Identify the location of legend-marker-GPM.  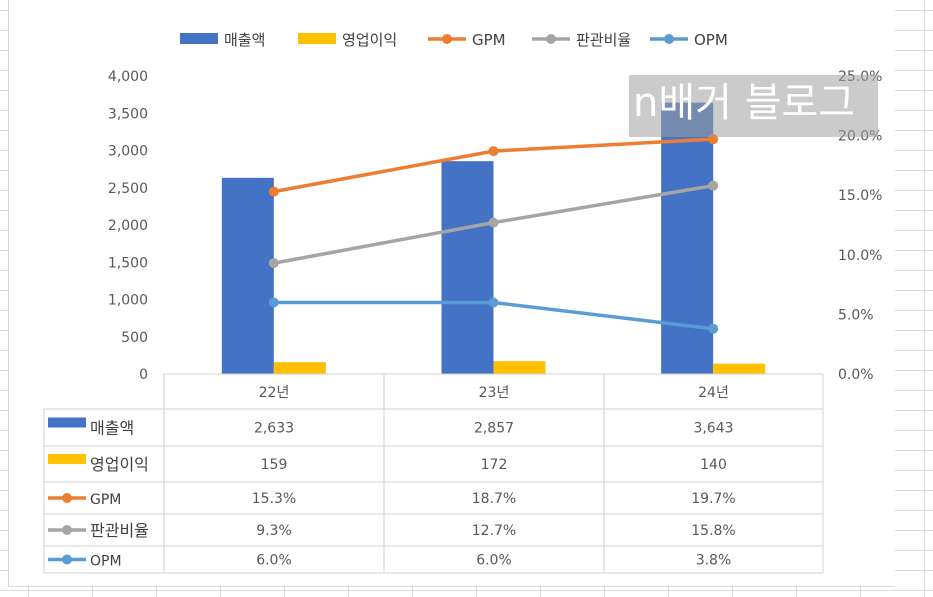
(447, 39).